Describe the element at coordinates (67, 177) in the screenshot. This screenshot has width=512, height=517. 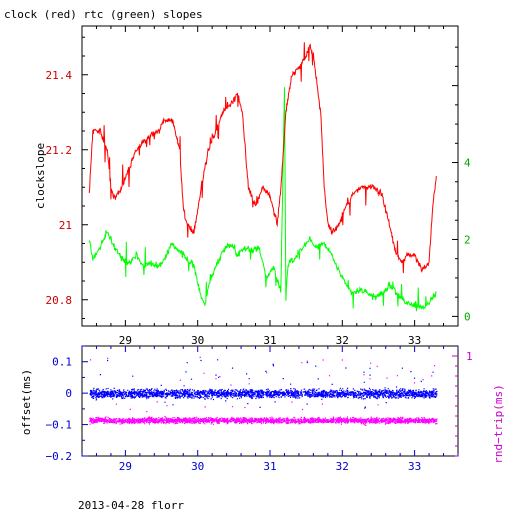
I see `top-left-y-axis: 20.8 21 21.2 21.4` at that location.